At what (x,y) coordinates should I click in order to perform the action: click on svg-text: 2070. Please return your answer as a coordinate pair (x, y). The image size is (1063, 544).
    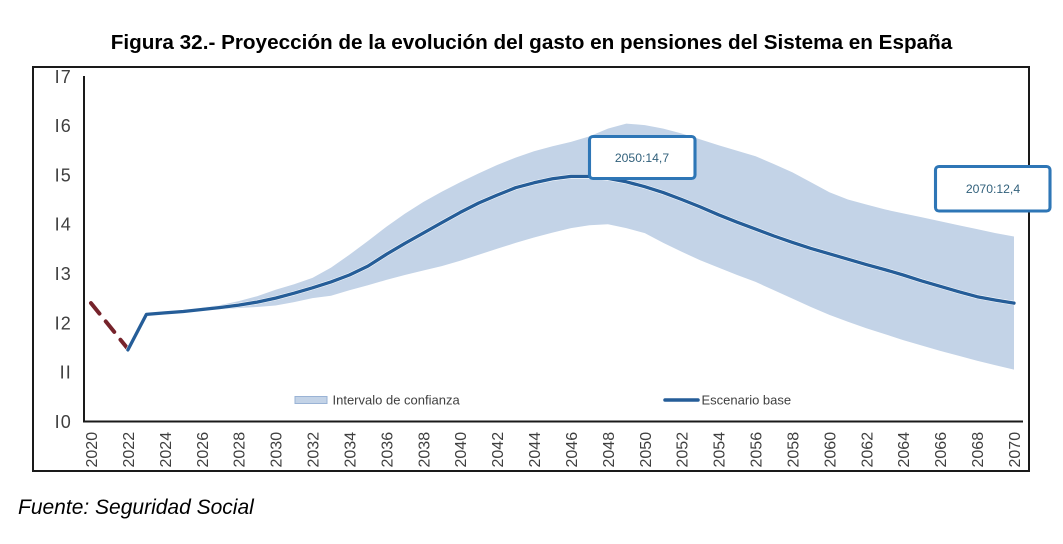
    Looking at the image, I should click on (1015, 450).